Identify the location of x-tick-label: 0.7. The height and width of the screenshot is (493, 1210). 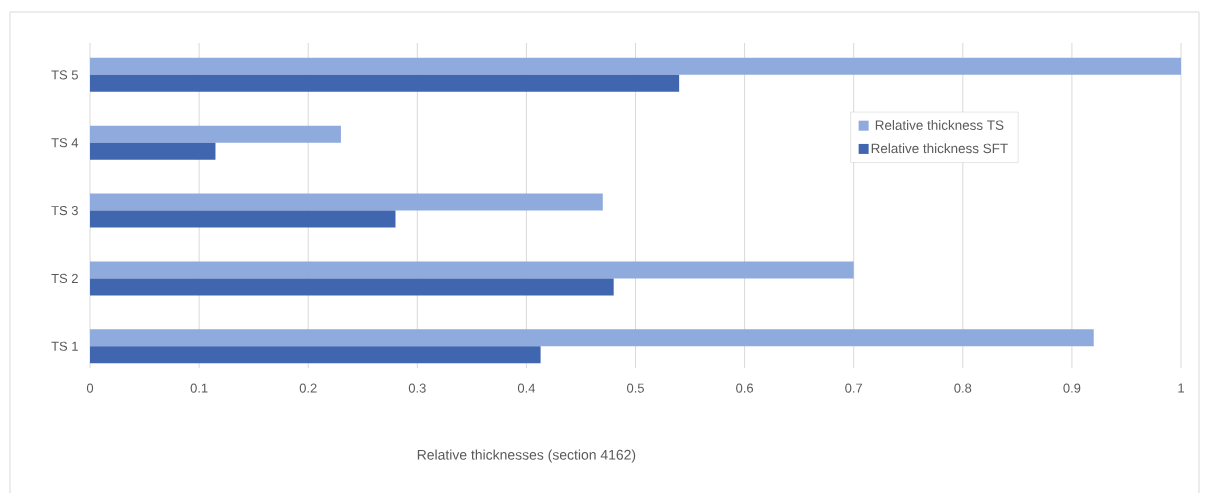
(854, 388).